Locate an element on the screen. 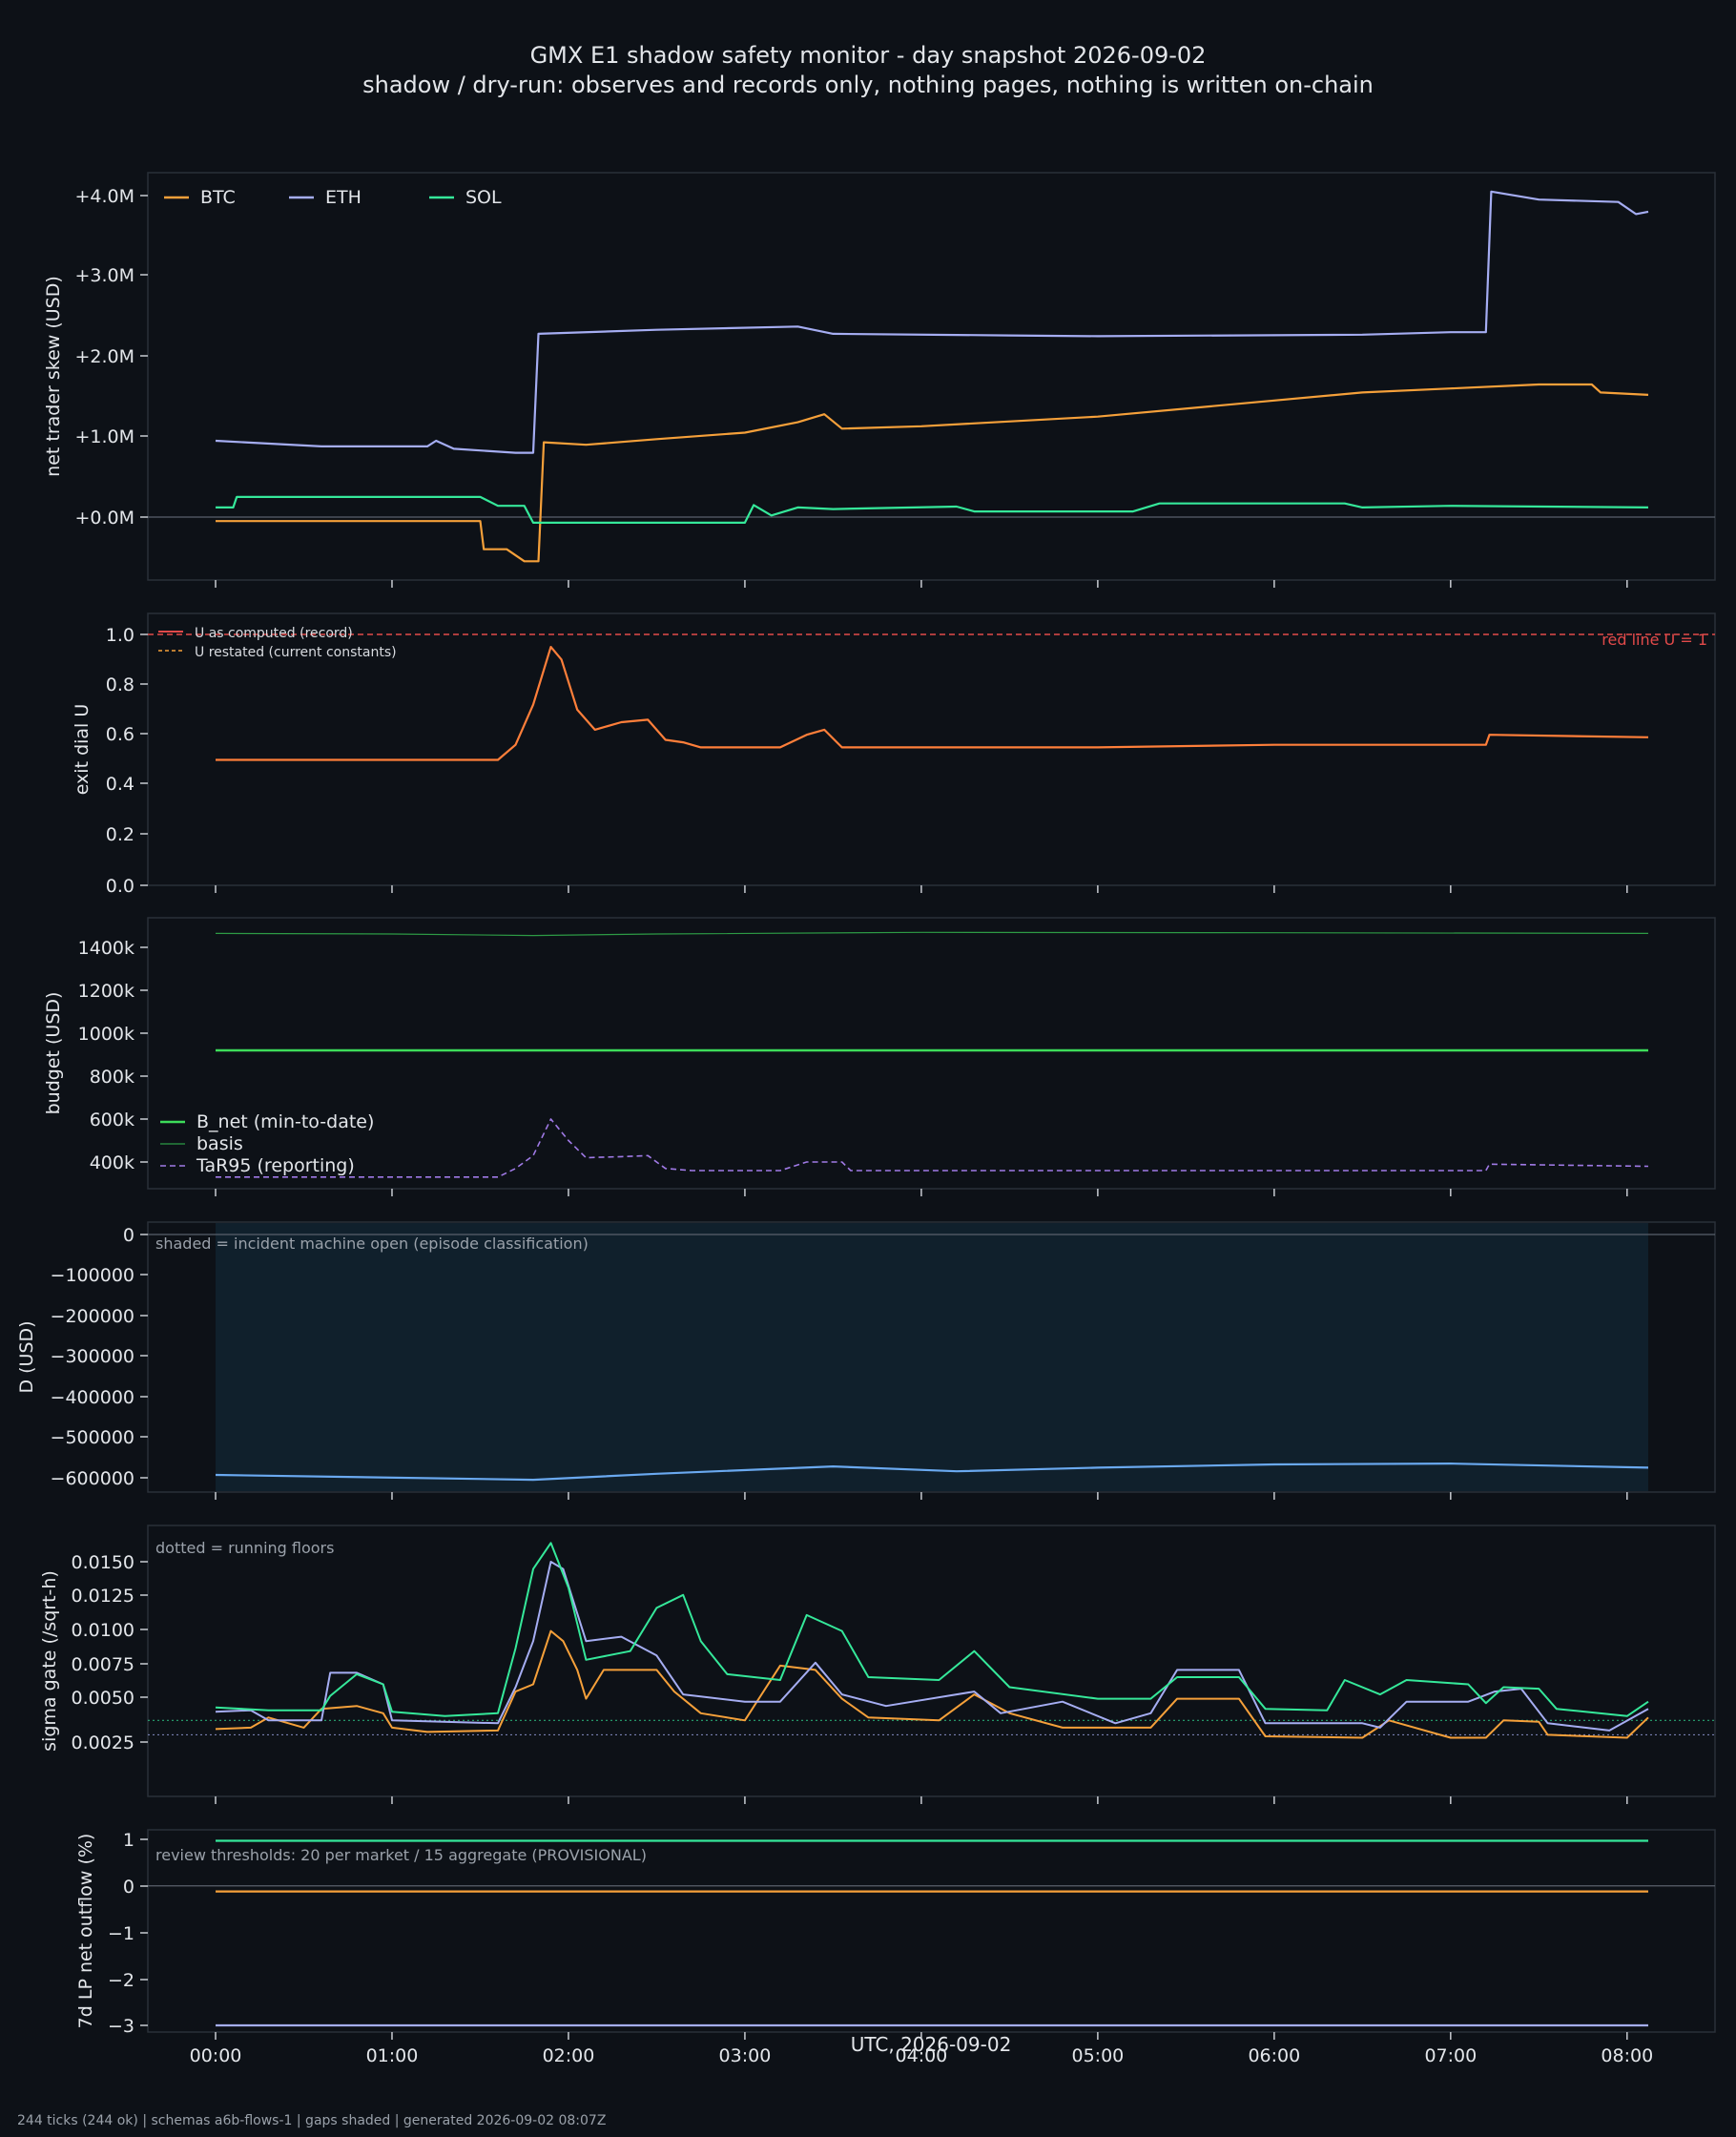 Image resolution: width=1736 pixels, height=2137 pixels. x-tick-label: 07:00 is located at coordinates (1450, 2055).